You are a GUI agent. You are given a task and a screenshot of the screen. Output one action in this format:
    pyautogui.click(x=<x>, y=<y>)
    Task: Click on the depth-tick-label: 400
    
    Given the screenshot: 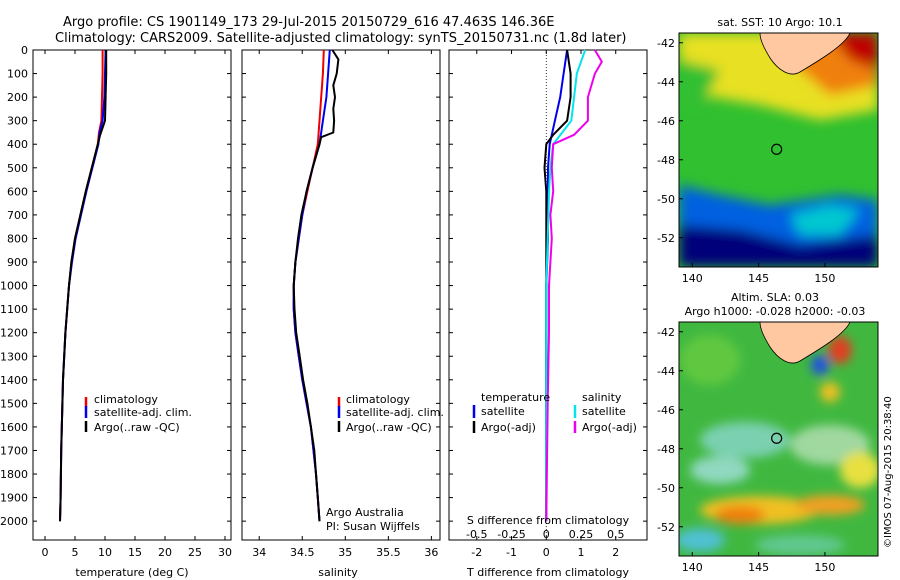 What is the action you would take?
    pyautogui.click(x=17, y=144)
    